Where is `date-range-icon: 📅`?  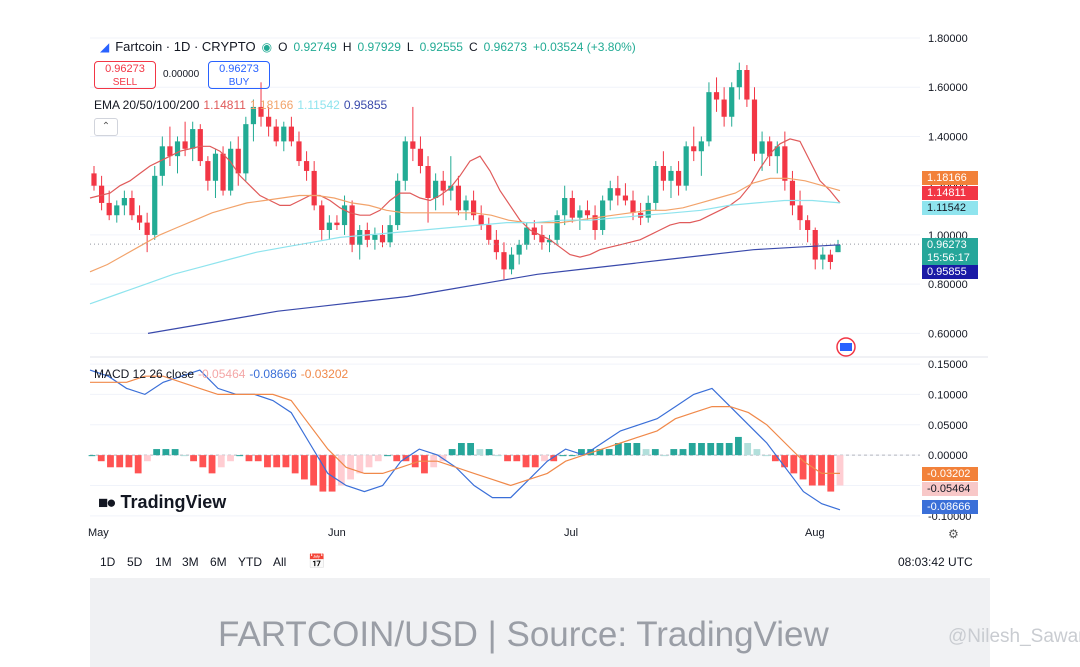 date-range-icon: 📅 is located at coordinates (317, 561).